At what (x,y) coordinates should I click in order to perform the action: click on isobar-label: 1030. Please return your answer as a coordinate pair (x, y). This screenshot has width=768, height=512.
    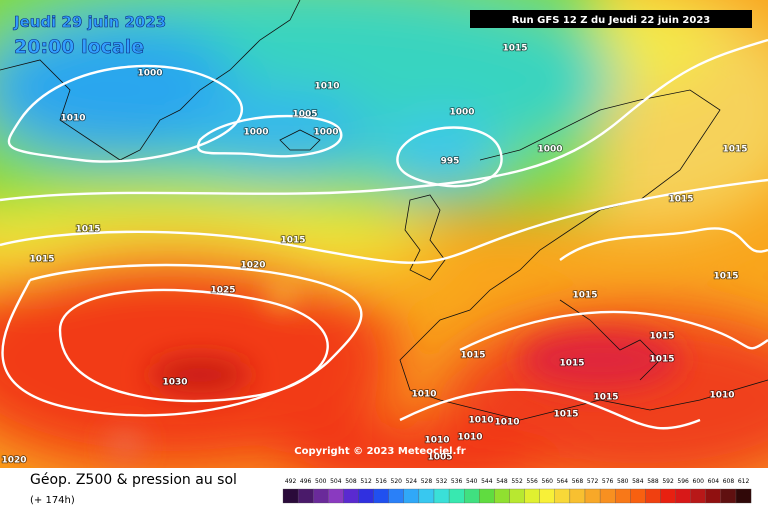
    Looking at the image, I should click on (174, 383).